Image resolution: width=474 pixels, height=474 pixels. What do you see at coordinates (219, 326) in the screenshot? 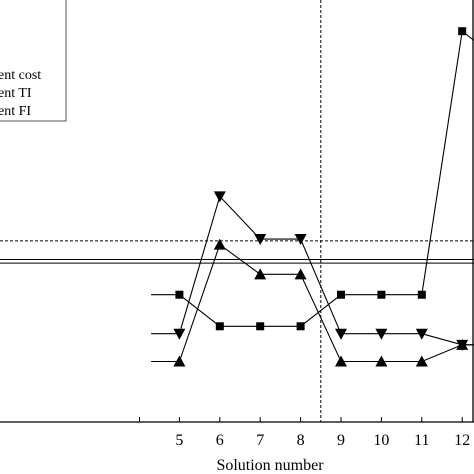
I see `marker-series-1-x6` at bounding box center [219, 326].